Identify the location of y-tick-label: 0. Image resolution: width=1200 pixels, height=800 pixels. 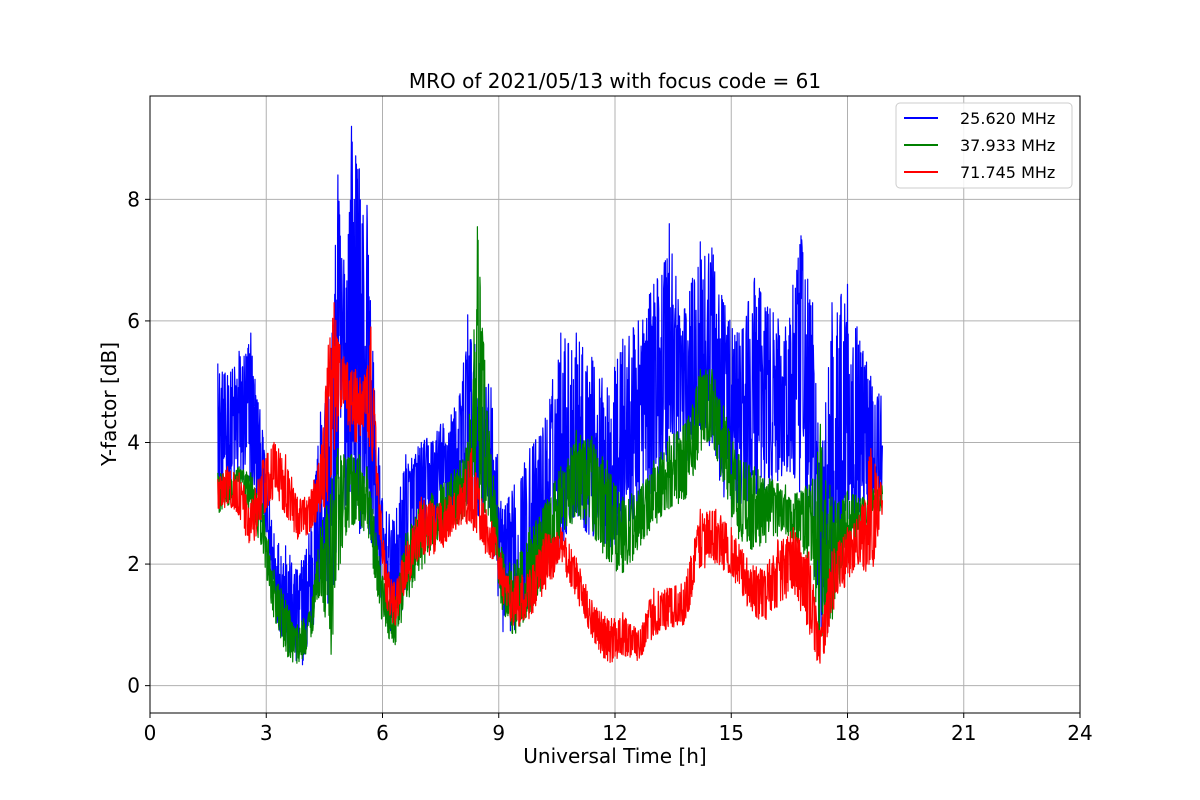
(133, 686).